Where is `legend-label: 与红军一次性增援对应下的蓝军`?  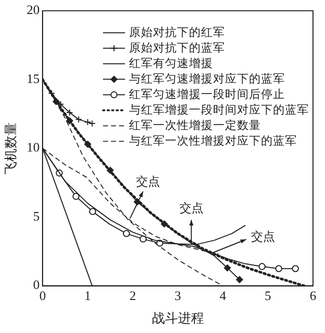
legend-label: 与红军一次性增援对应下的蓝军 is located at coordinates (213, 140).